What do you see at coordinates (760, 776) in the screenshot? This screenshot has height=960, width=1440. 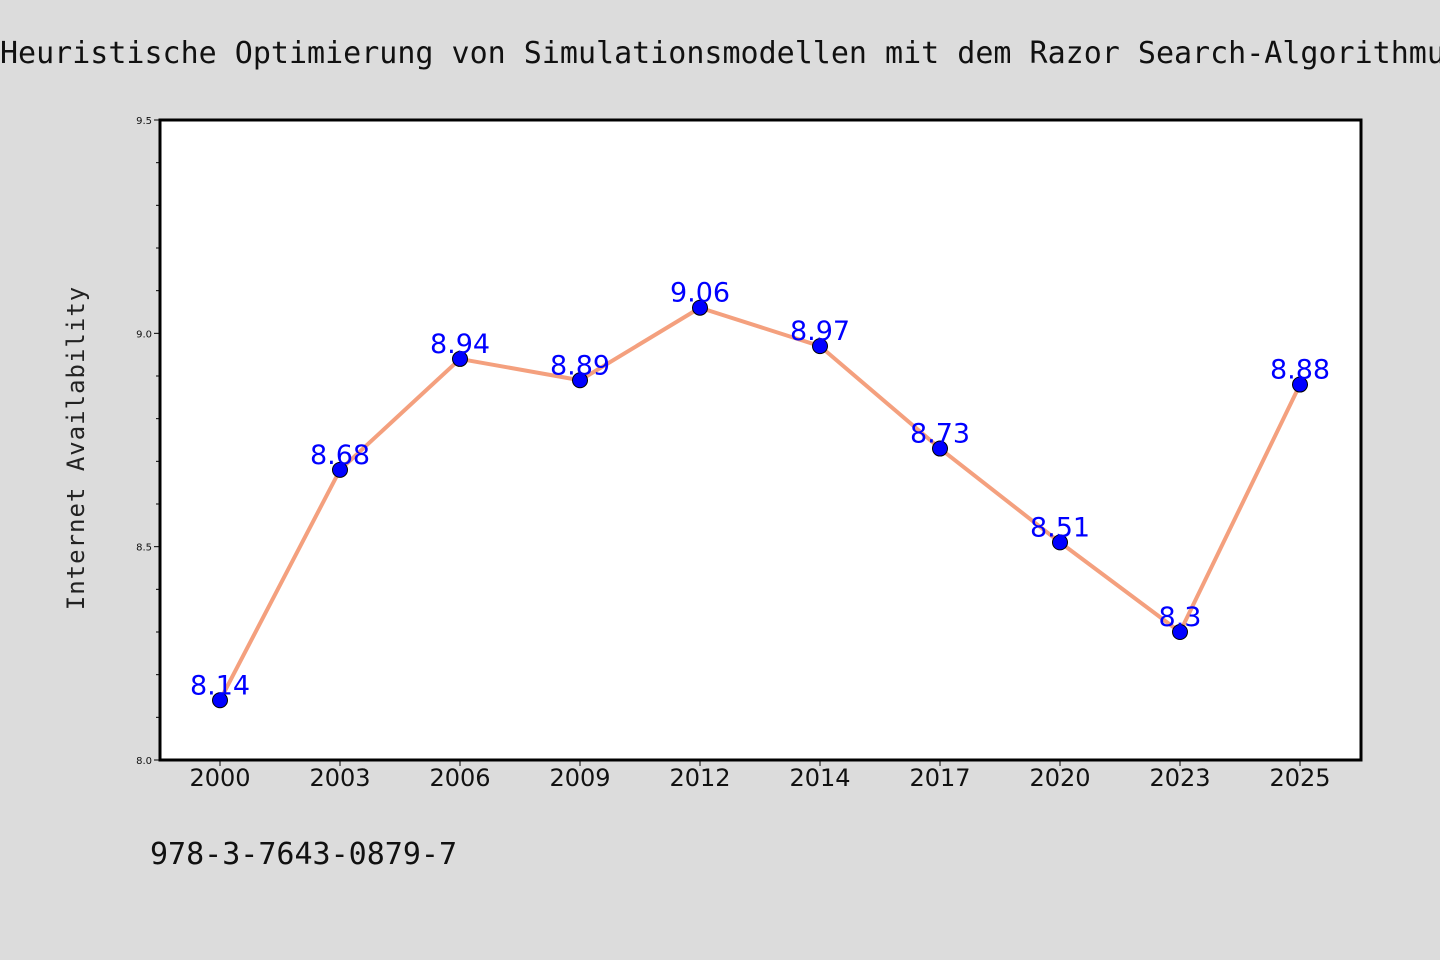 I see `x-axis-ticks: 2000 2003 2006 2009 2012 2014 2017 2020 2023 2025` at bounding box center [760, 776].